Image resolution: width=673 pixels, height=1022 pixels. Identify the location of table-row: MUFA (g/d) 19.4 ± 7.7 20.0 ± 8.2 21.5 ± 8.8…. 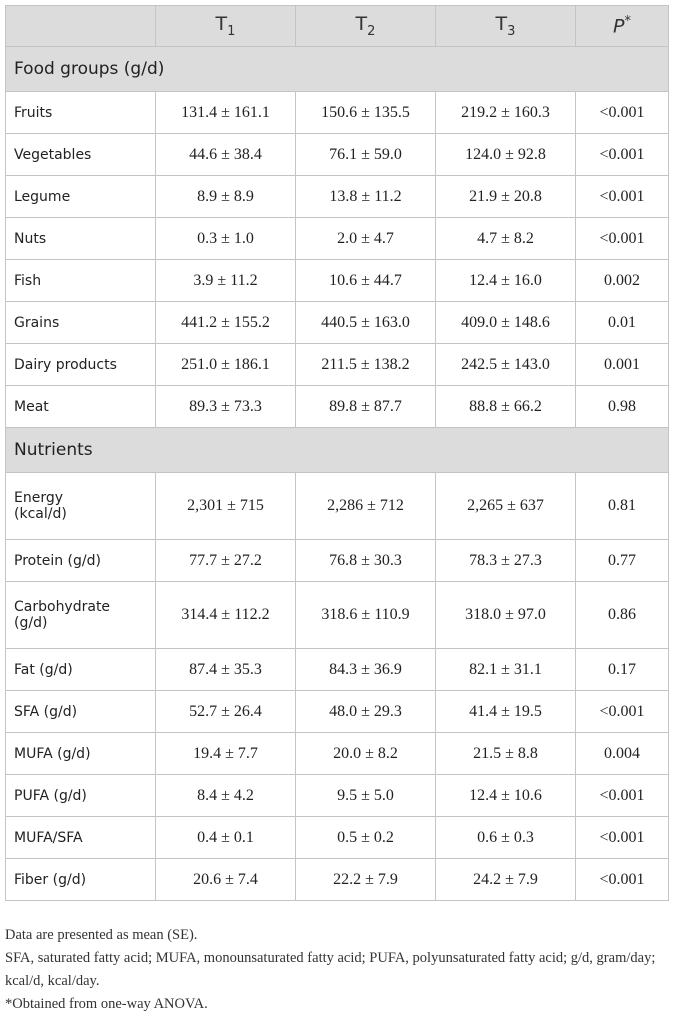
(337, 753).